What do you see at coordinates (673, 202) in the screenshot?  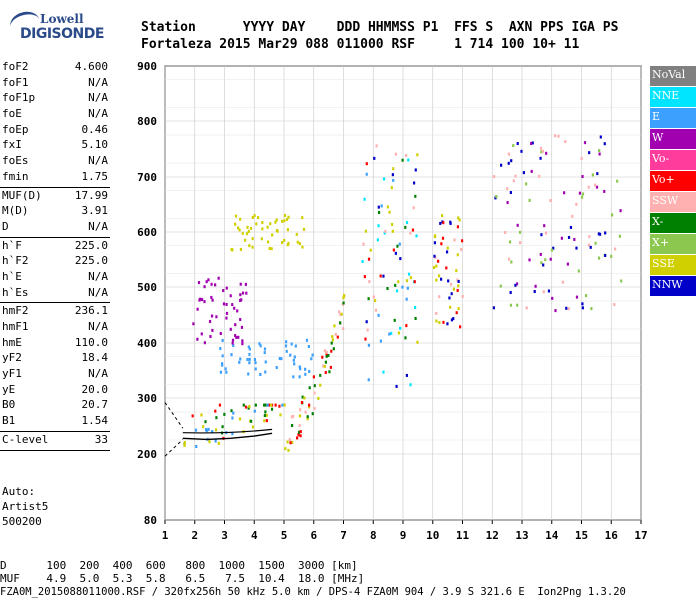 I see `legend-item-ssw: SSW` at bounding box center [673, 202].